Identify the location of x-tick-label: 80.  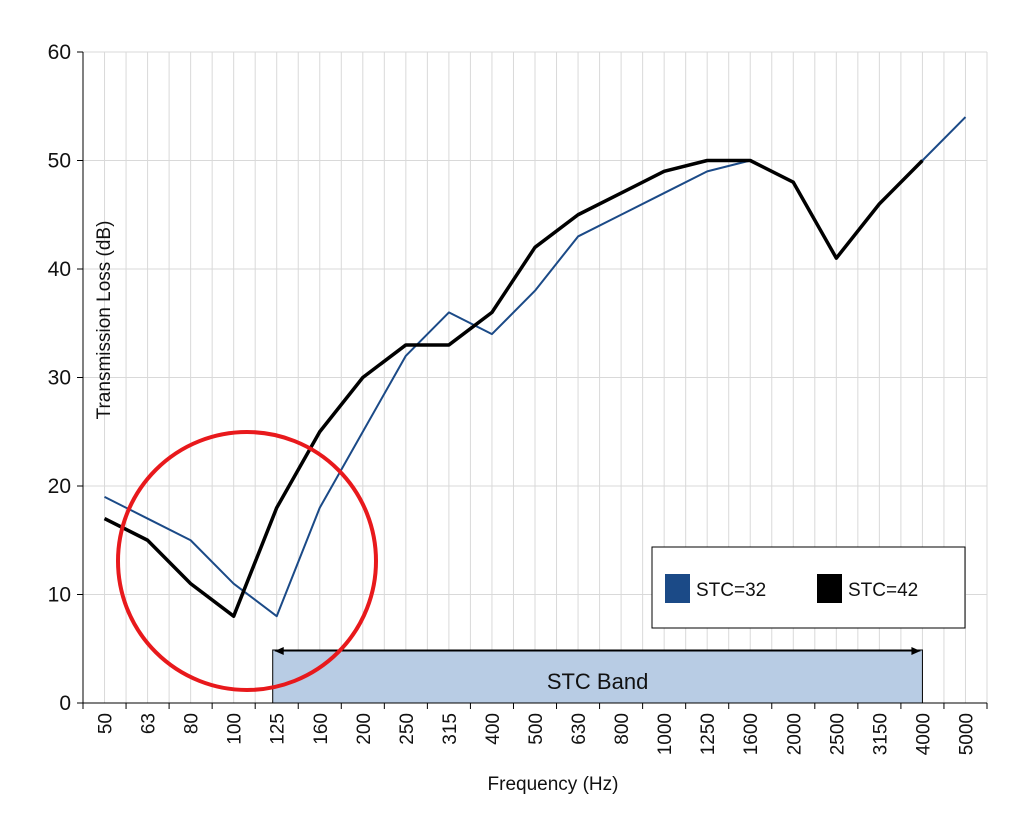
(192, 723).